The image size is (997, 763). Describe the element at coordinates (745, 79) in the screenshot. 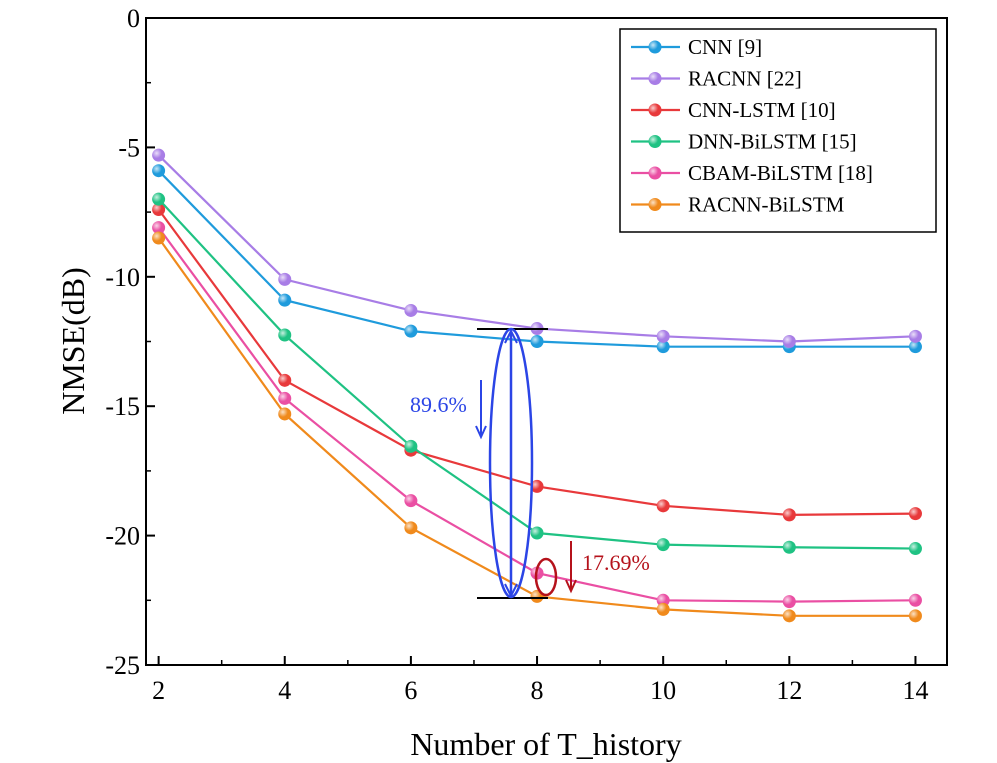

I see `legend-label: RACNN [22]` at that location.